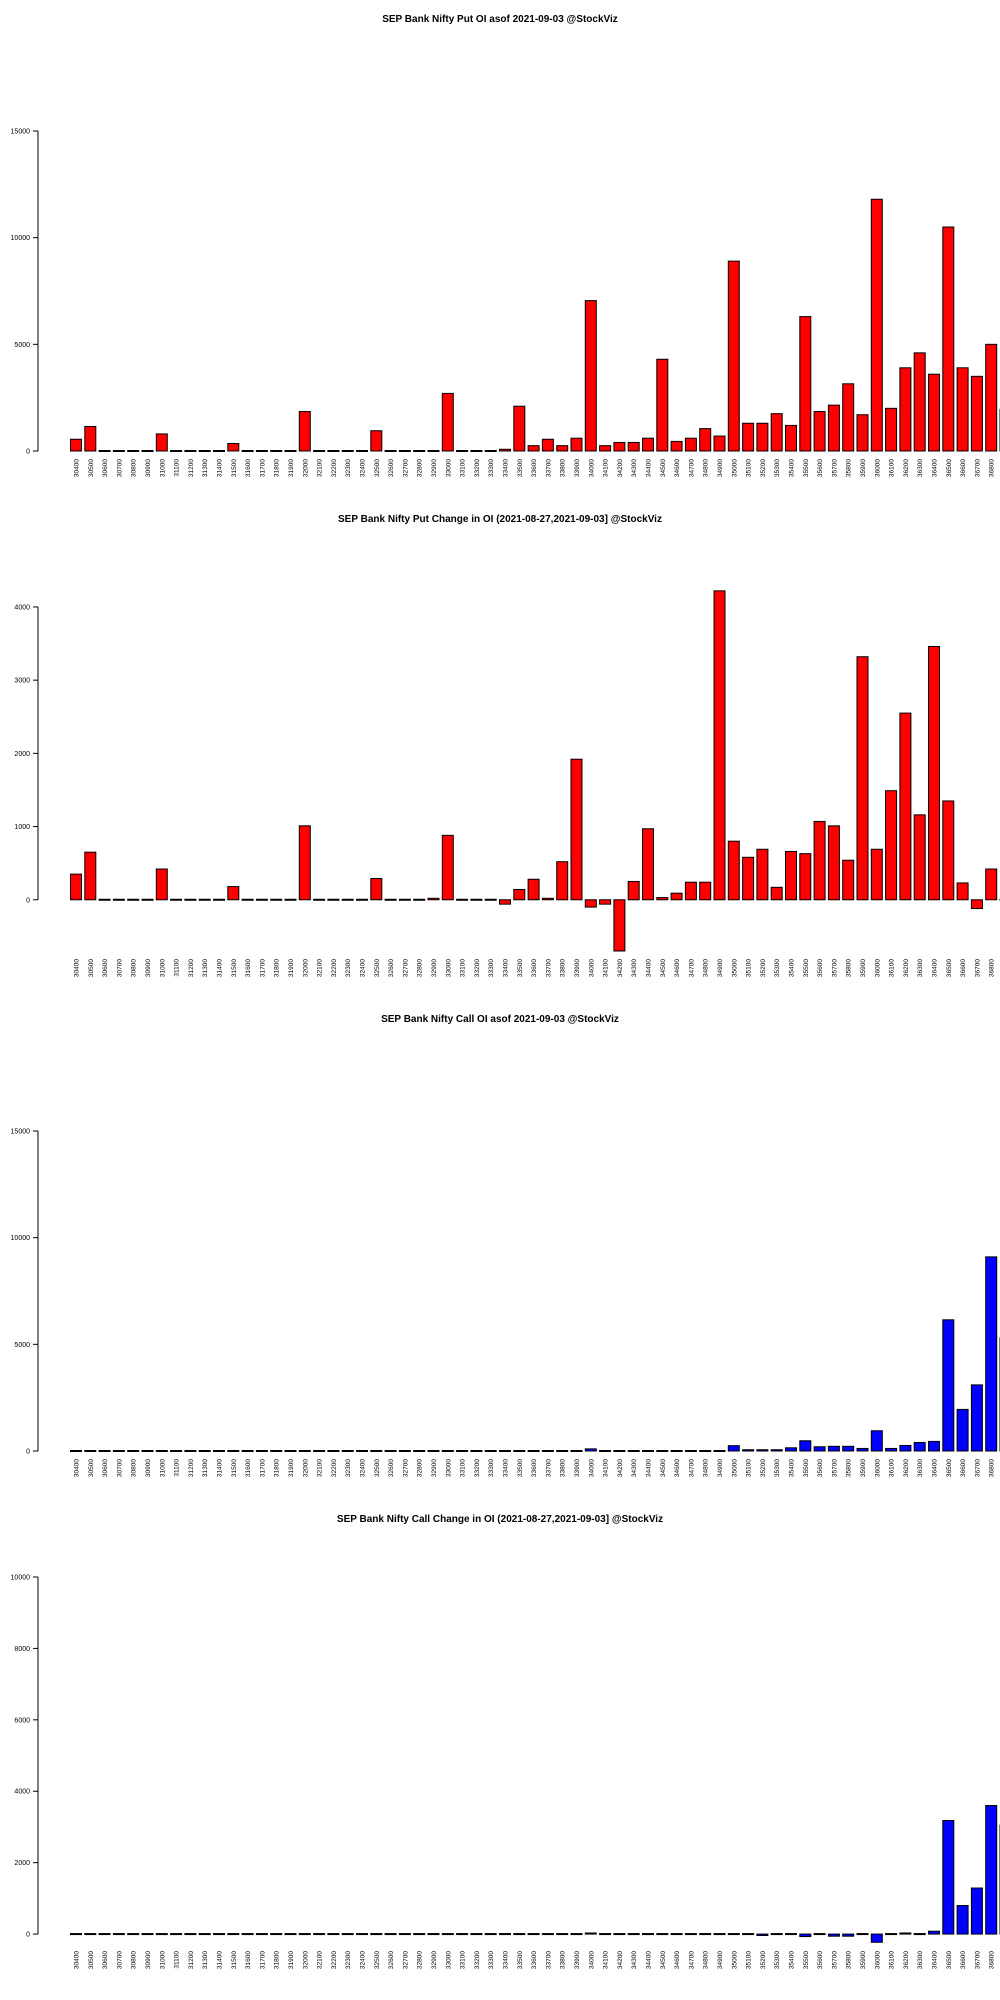 This screenshot has height=2000, width=1000. Describe the element at coordinates (563, 1960) in the screenshot. I see `x-tick-label: 33800` at that location.